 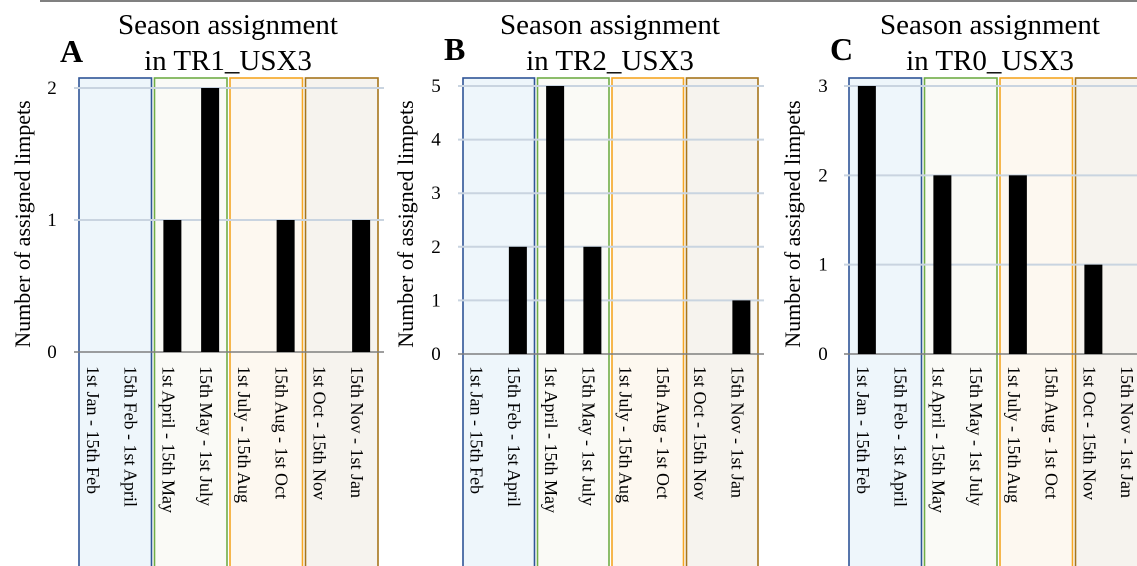 I want to click on panel-label: A, so click(x=71, y=51).